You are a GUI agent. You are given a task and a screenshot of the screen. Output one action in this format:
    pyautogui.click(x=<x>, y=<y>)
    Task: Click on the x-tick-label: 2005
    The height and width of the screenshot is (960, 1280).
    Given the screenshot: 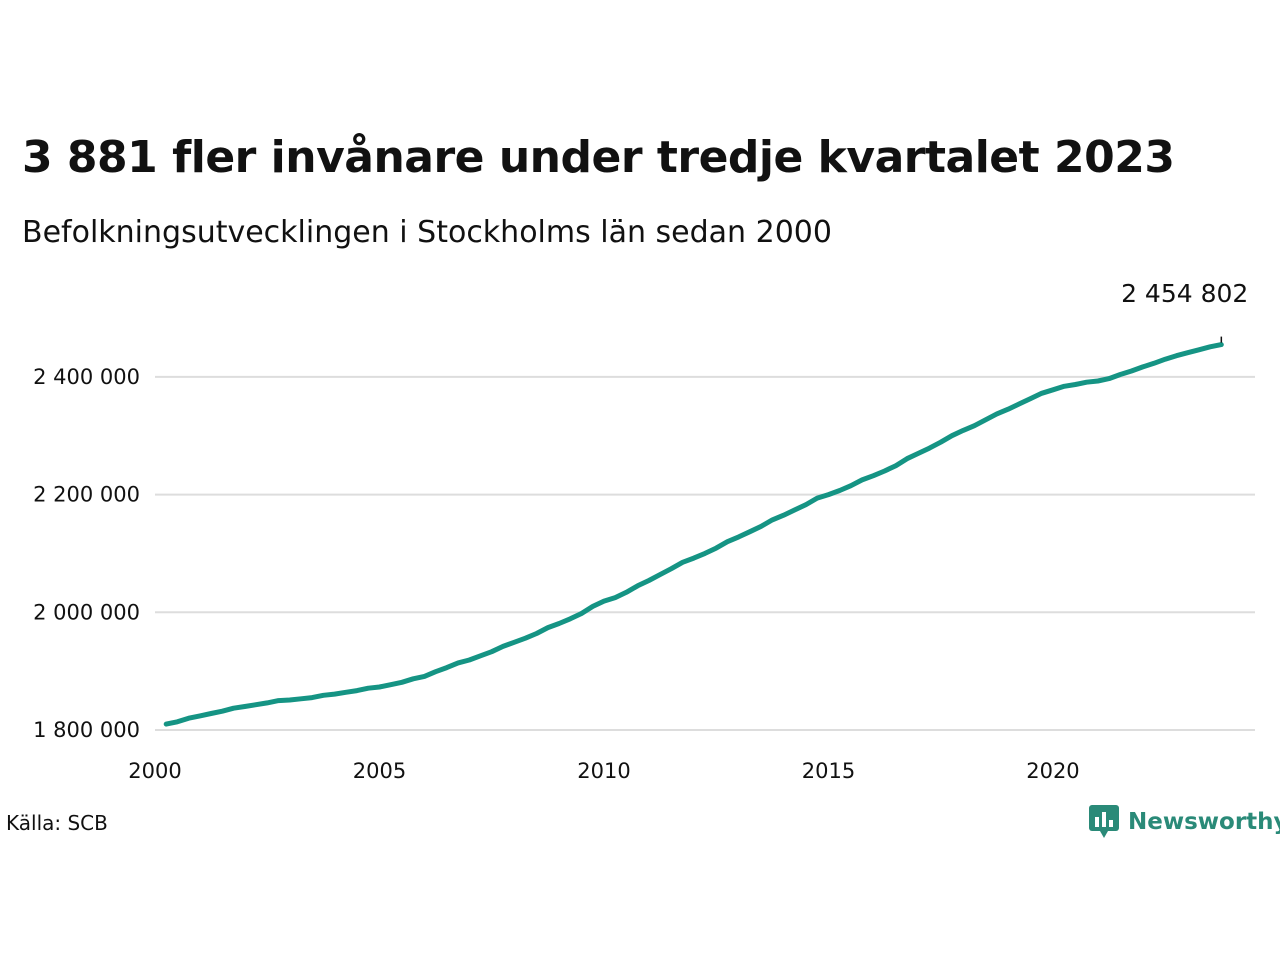 What is the action you would take?
    pyautogui.click(x=379, y=771)
    